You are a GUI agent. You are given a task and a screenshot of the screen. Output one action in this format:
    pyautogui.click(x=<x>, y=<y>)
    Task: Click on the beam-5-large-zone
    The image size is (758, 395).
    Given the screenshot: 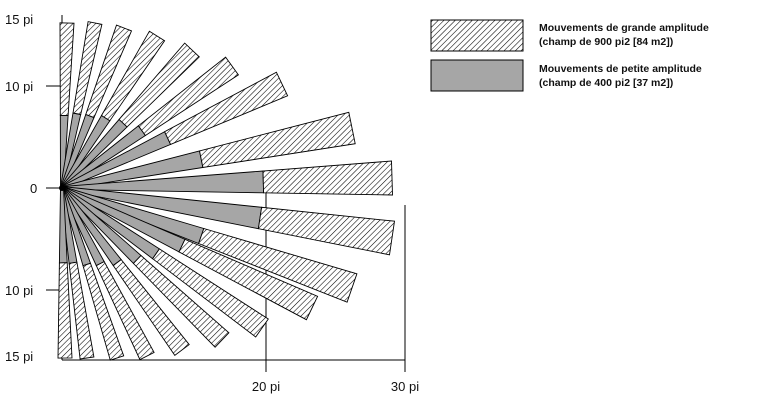 What is the action you would take?
    pyautogui.click(x=159, y=85)
    